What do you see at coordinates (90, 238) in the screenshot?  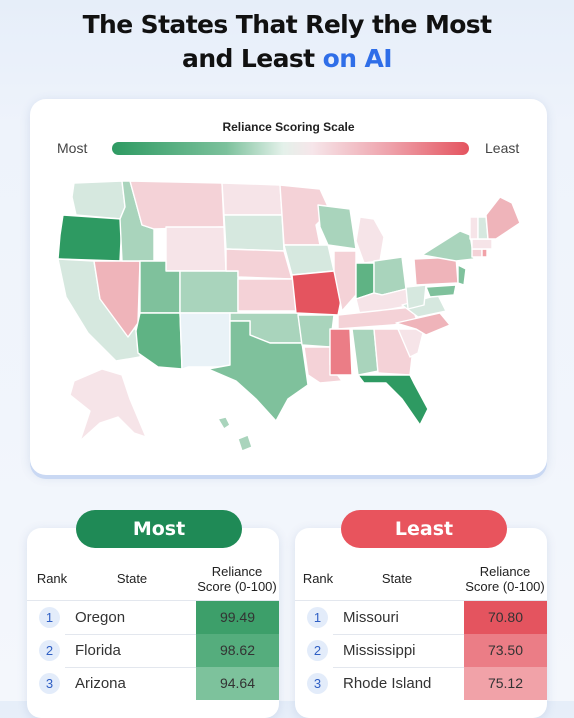 I see `map-state-or` at bounding box center [90, 238].